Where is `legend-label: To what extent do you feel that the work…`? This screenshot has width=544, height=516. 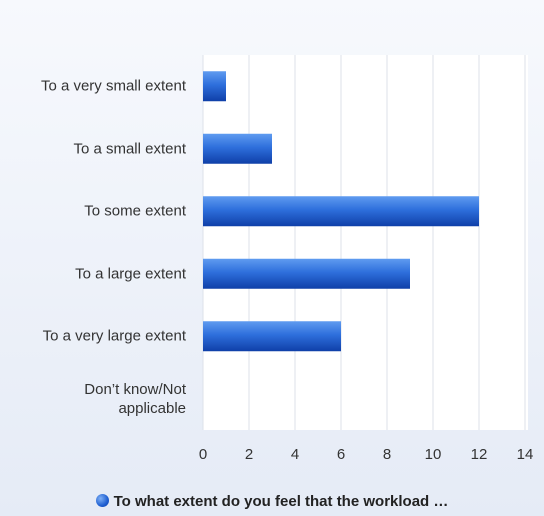 legend-label: To what extent do you feel that the work… is located at coordinates (281, 501).